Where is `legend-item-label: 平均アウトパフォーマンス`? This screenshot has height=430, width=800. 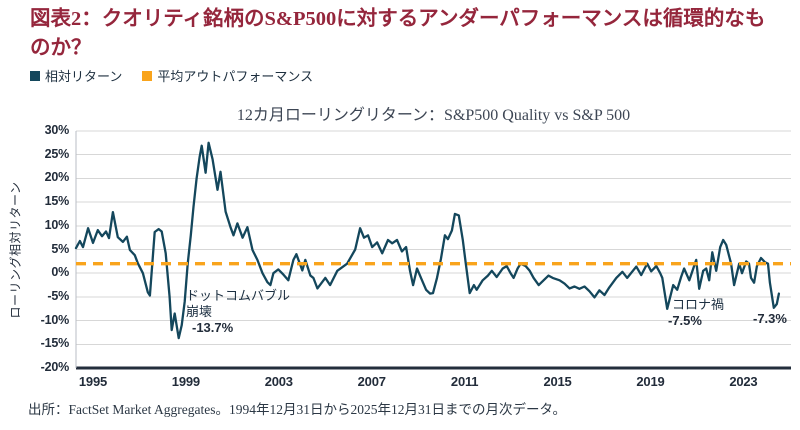
legend-item-label: 平均アウトパフォーマンス is located at coordinates (235, 76).